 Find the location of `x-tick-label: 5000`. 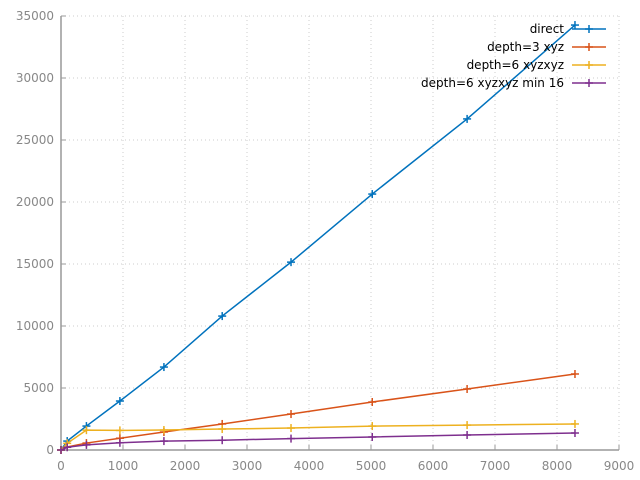

x-tick-label: 5000 is located at coordinates (371, 466).